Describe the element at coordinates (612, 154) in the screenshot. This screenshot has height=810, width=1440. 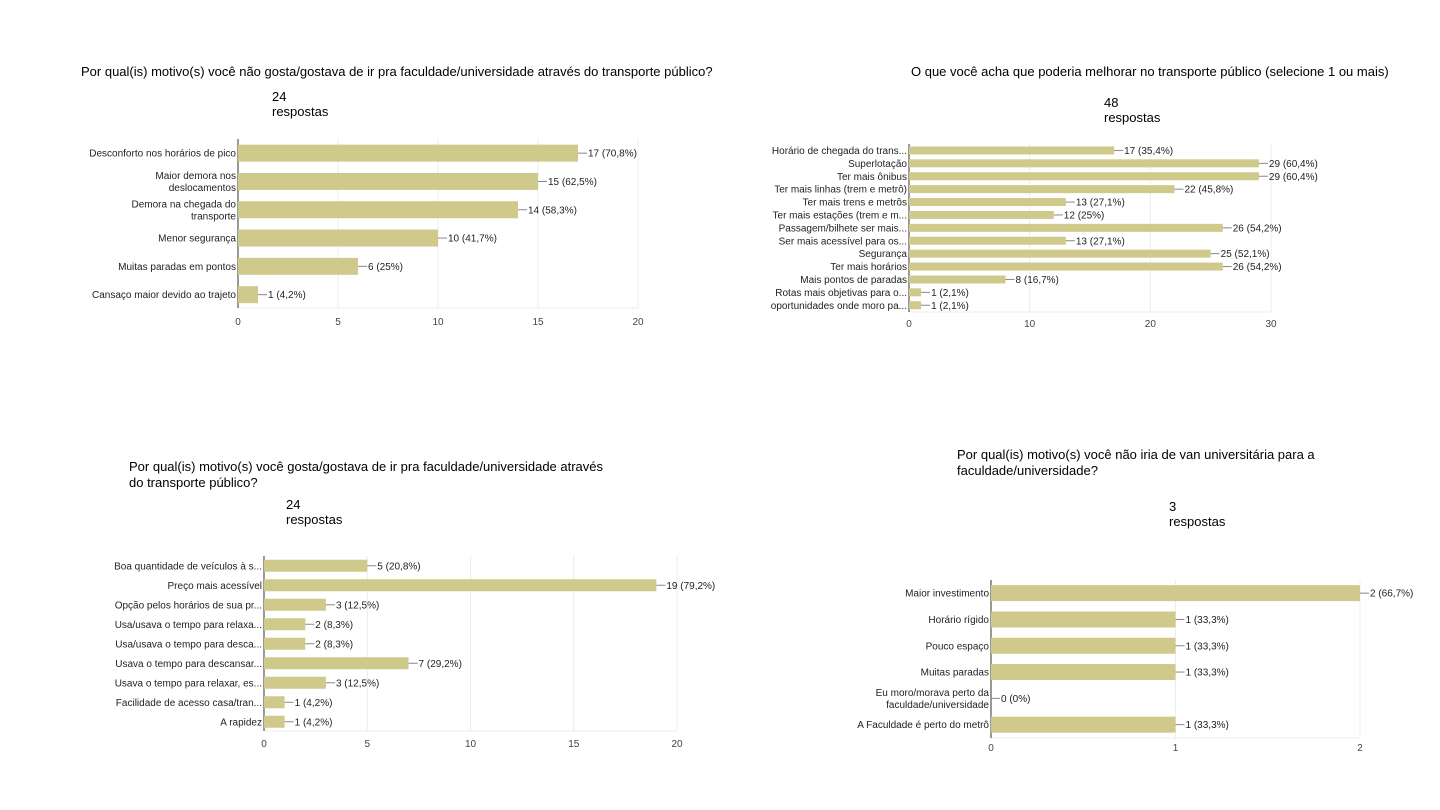
I see `value-label: 17 (70,8%)` at that location.